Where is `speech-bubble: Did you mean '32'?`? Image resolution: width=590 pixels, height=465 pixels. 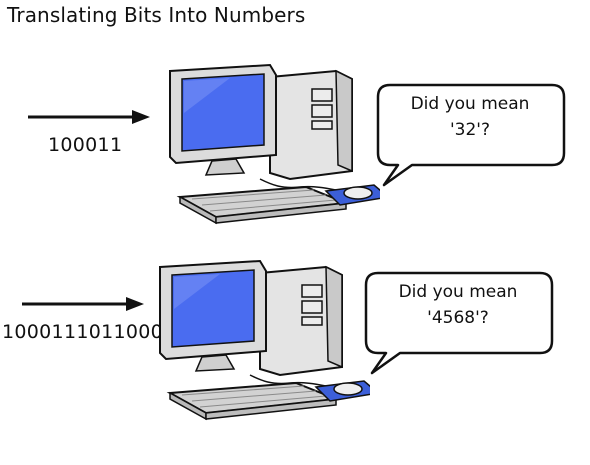 speech-bubble: Did you mean '32'? is located at coordinates (470, 123).